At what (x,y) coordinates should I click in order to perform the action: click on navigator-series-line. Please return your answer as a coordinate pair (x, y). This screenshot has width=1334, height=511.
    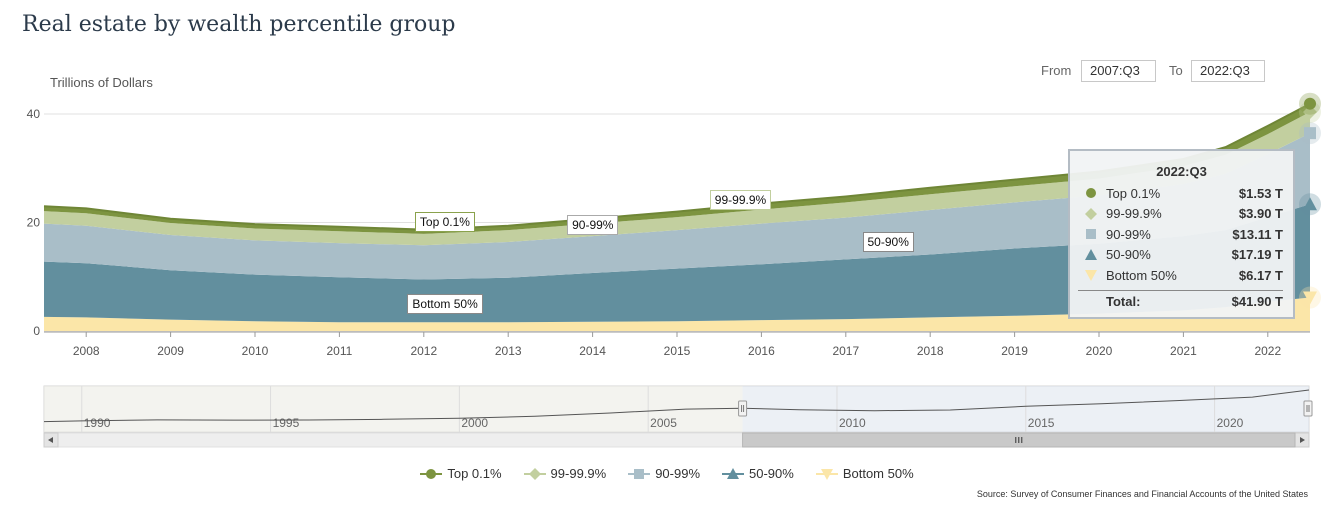
    Looking at the image, I should click on (676, 406).